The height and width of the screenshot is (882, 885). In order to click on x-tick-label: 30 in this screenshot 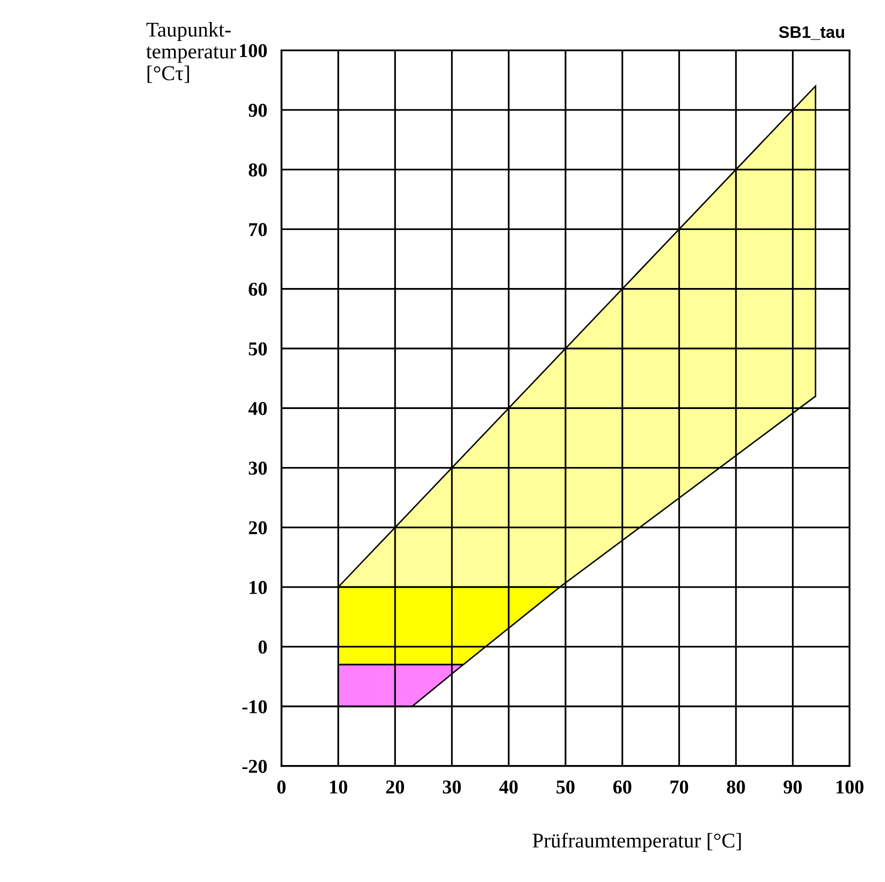, I will do `click(451, 787)`.